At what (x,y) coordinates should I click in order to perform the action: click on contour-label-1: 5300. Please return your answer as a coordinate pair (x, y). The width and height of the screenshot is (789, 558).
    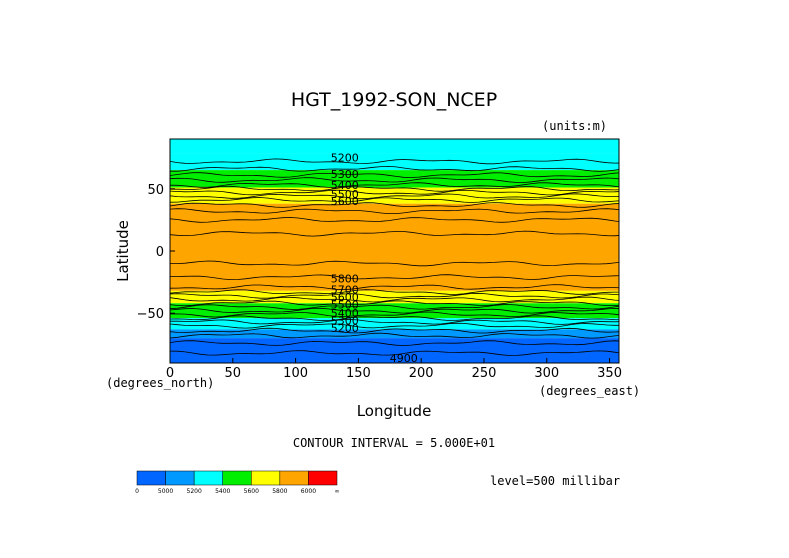
    Looking at the image, I should click on (345, 174).